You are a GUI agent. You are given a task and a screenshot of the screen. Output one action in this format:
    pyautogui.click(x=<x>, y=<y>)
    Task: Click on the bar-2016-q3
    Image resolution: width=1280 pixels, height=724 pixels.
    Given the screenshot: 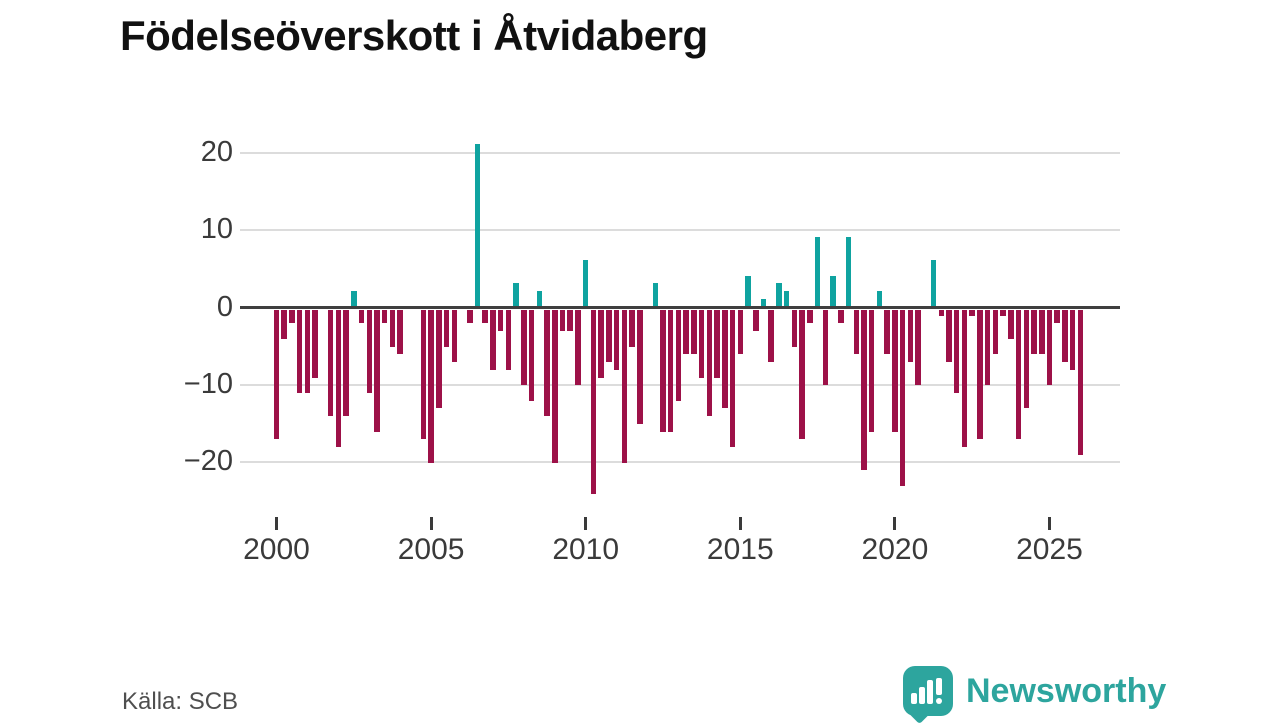 What is the action you would take?
    pyautogui.click(x=786, y=299)
    